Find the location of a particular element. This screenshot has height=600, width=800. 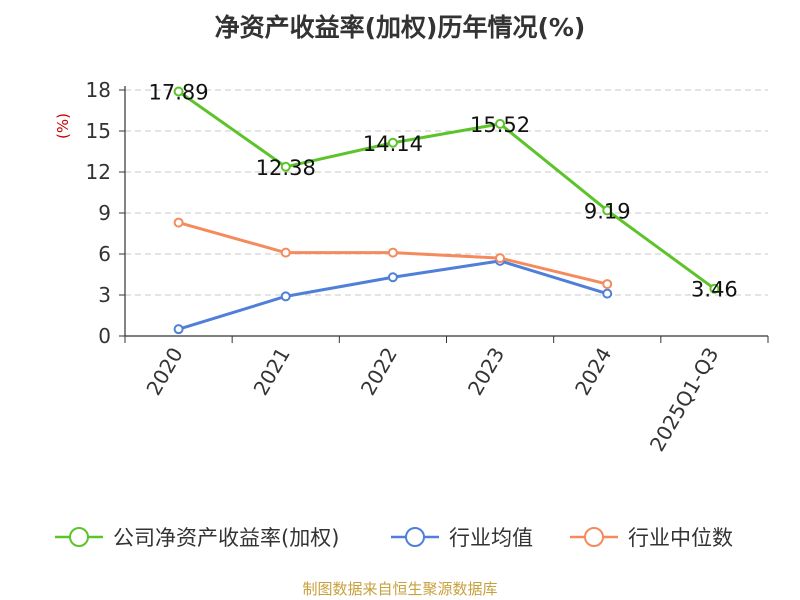

y-tick-label: 9 is located at coordinates (104, 213).